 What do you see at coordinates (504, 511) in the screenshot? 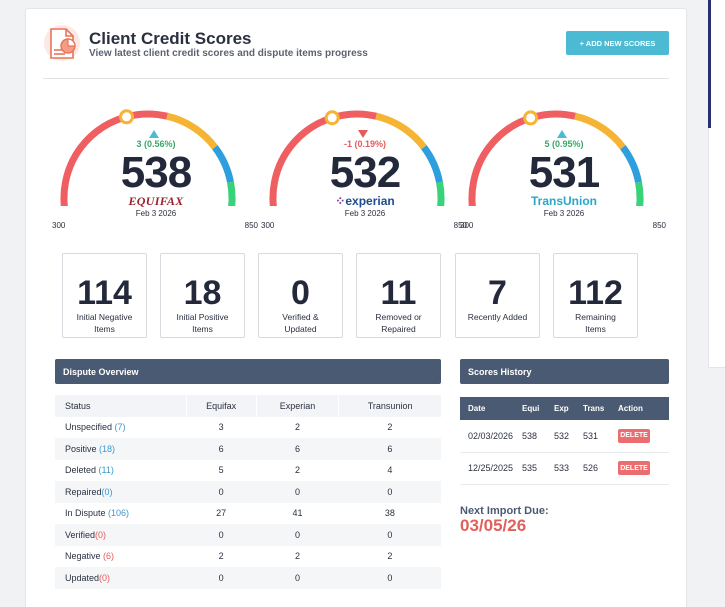
I see `next-import-label: Next Import Due:` at bounding box center [504, 511].